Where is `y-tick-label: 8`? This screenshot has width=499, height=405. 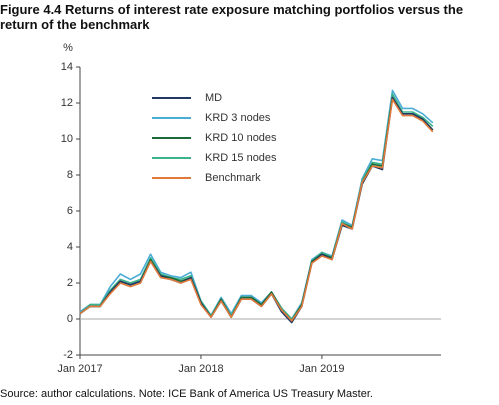
y-tick-label: 8 is located at coordinates (70, 175).